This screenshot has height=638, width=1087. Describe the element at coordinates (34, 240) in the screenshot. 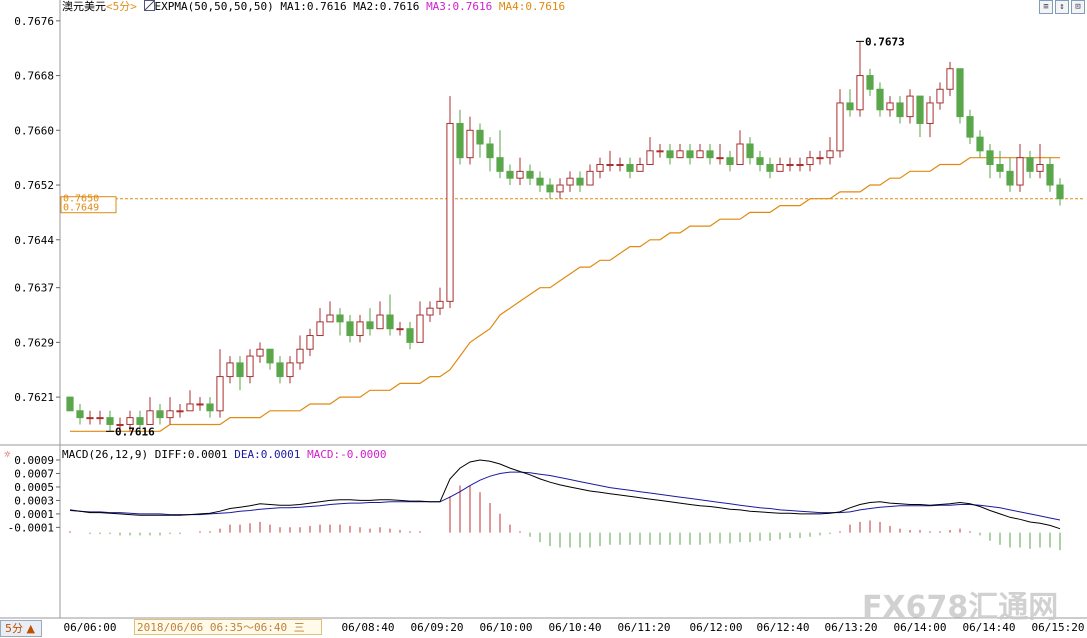

I see `price-tick-label: 0.7644` at that location.